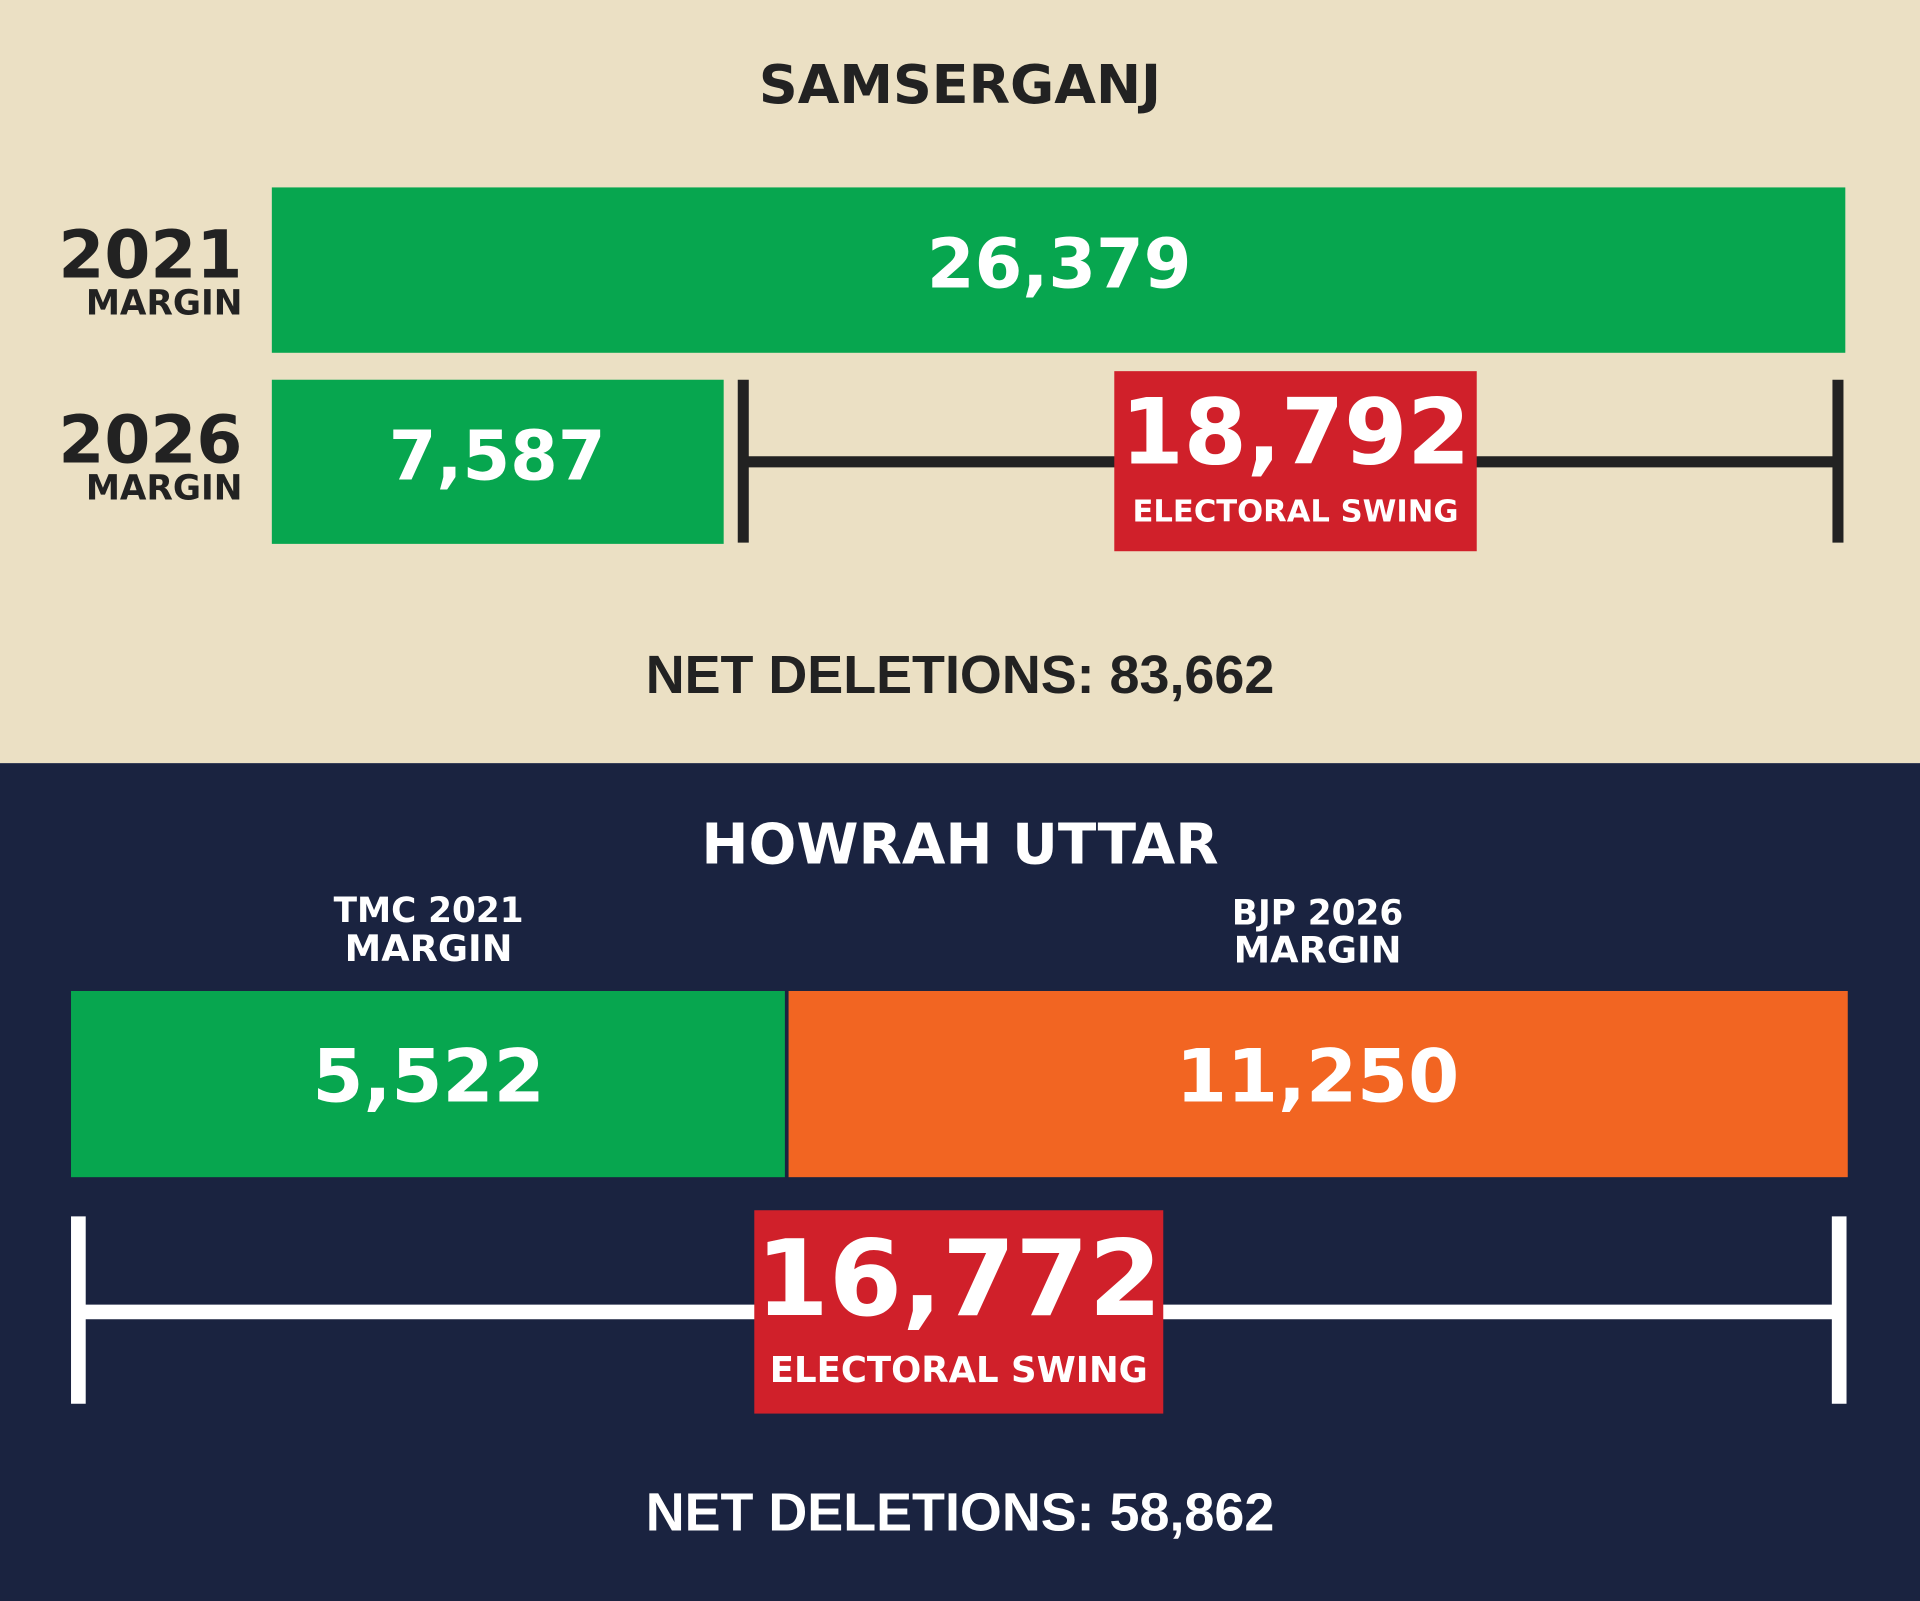  What do you see at coordinates (959, 1278) in the screenshot?
I see `swing-value: 16,772` at bounding box center [959, 1278].